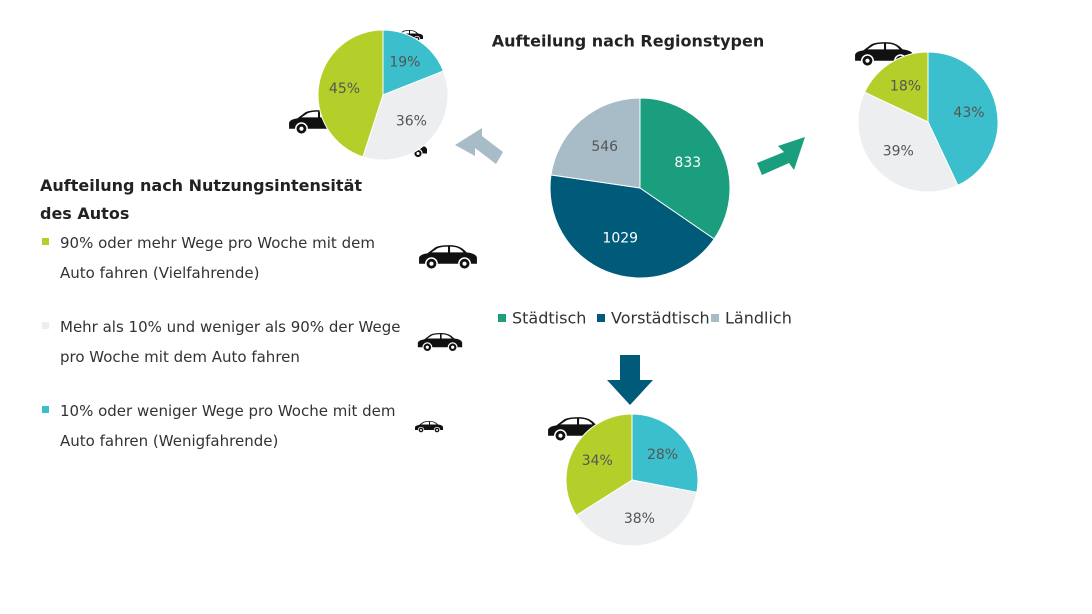  What do you see at coordinates (660, 318) in the screenshot?
I see `legend-label: Vorstädtisch` at bounding box center [660, 318].